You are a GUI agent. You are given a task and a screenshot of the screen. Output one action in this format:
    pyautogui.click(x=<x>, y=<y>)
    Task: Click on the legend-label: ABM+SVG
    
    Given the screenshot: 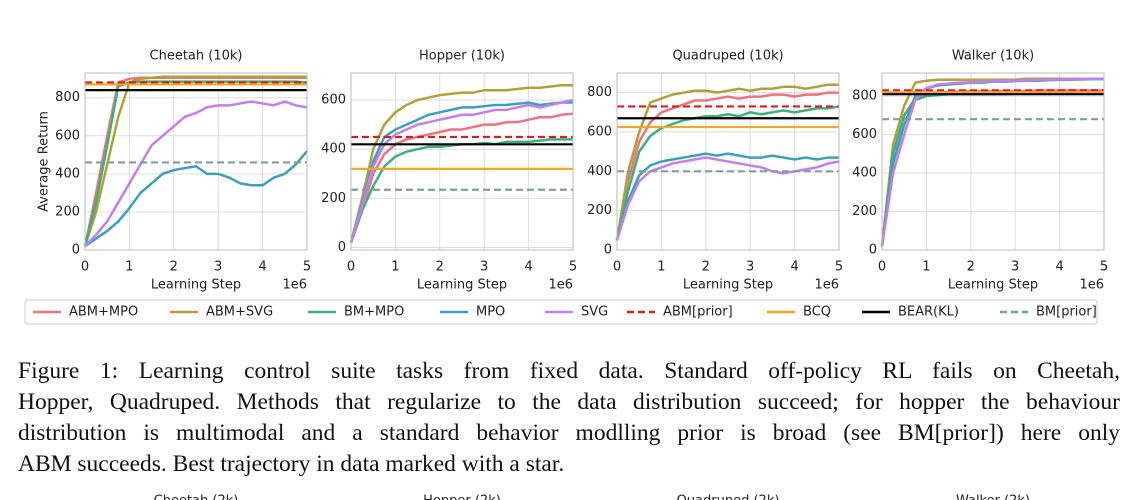 What is the action you would take?
    pyautogui.click(x=239, y=312)
    